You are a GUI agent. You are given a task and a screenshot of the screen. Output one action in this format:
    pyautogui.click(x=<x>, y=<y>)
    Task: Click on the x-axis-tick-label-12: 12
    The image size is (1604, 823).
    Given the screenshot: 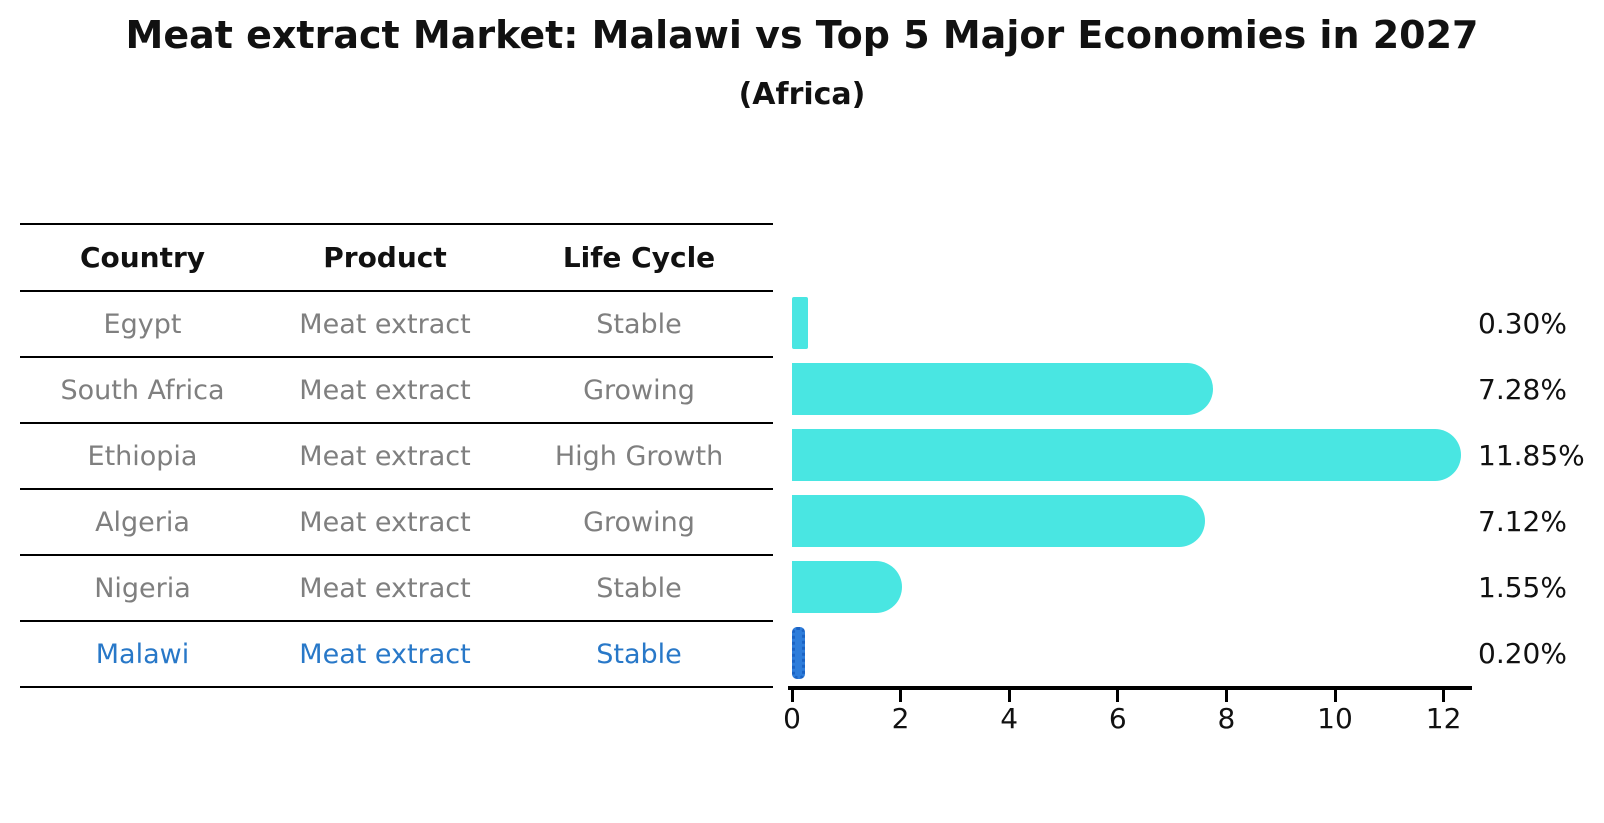 What is the action you would take?
    pyautogui.click(x=1443, y=718)
    